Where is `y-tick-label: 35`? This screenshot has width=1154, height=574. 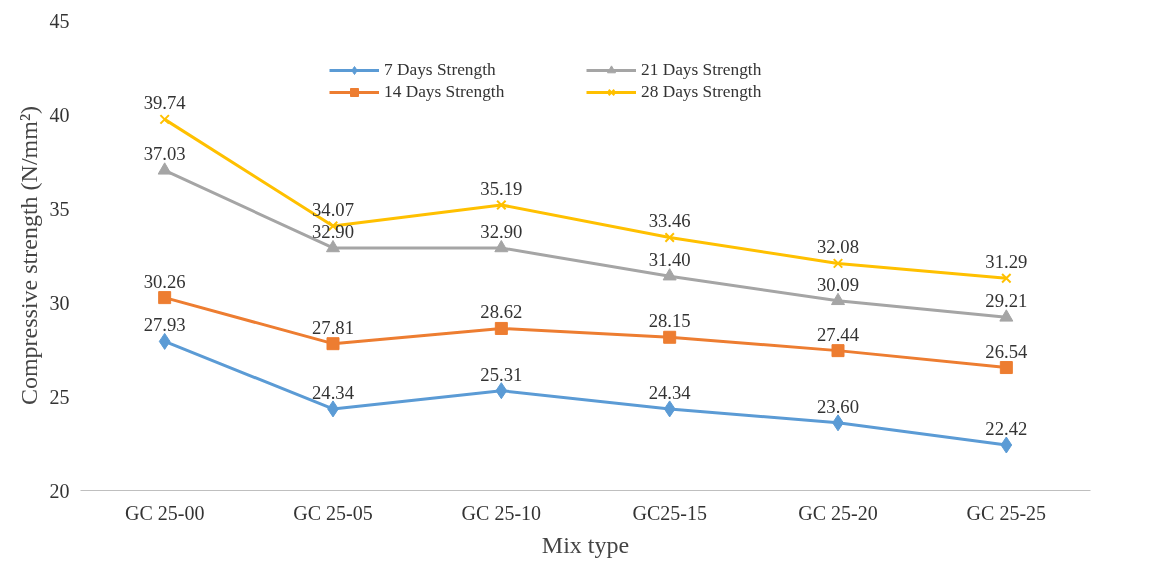
y-tick-label: 35 is located at coordinates (59, 208).